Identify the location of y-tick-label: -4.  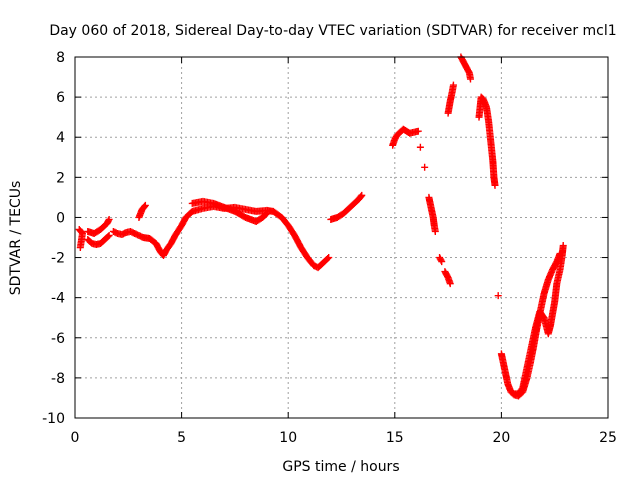
(58, 299).